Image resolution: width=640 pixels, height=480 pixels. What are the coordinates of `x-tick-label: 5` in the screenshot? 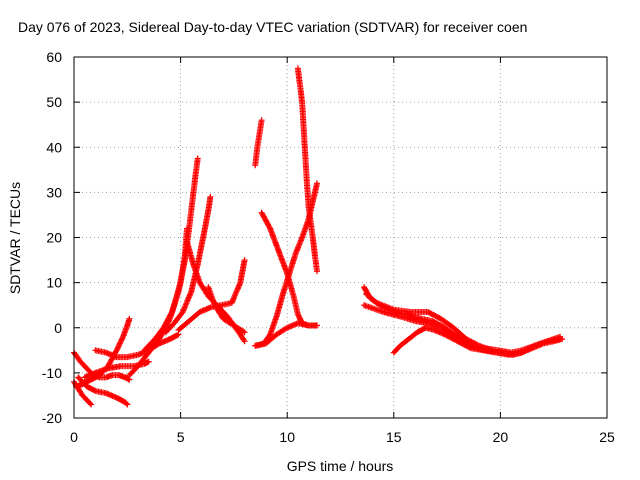 It's located at (181, 437).